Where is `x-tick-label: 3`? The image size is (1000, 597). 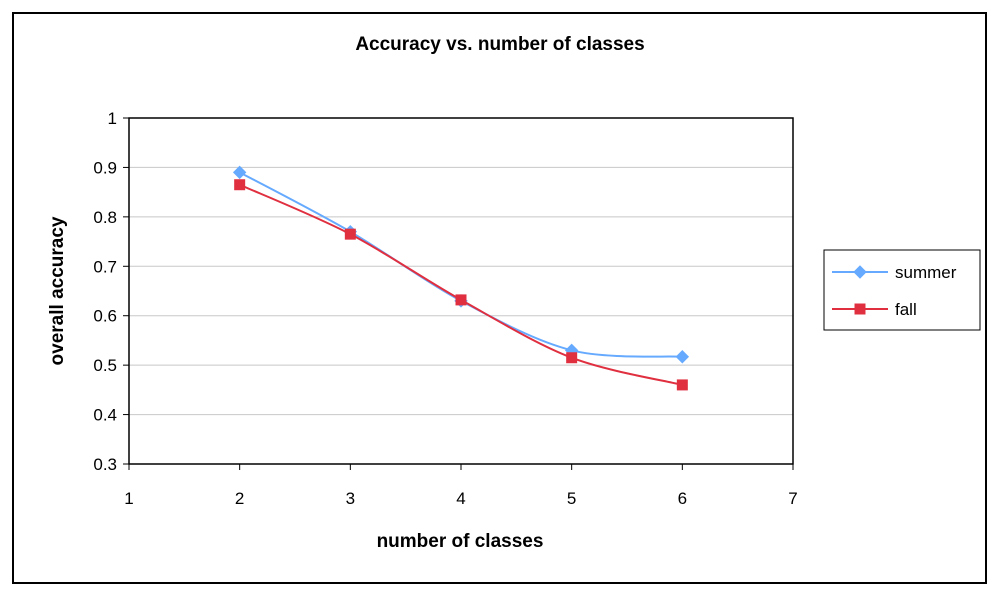
x-tick-label: 3 is located at coordinates (350, 498).